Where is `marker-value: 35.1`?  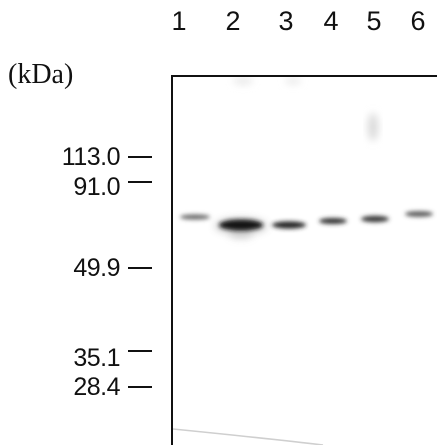 marker-value: 35.1 is located at coordinates (96, 357).